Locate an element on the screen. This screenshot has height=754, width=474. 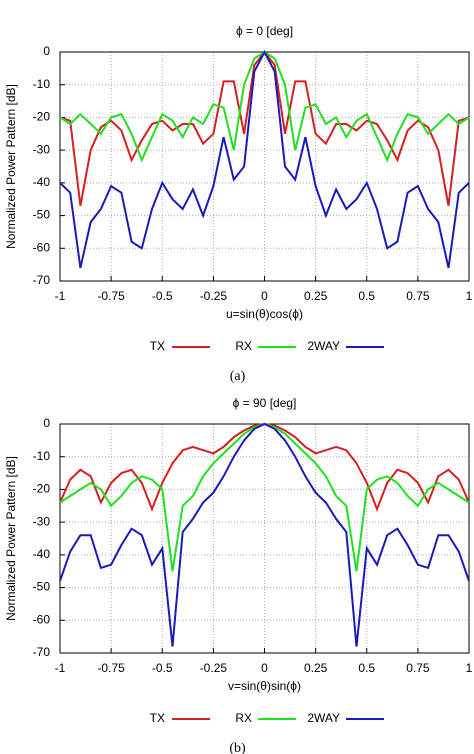
x-axis-label: v=sin(θ)sin(ϕ) is located at coordinates (264, 686).